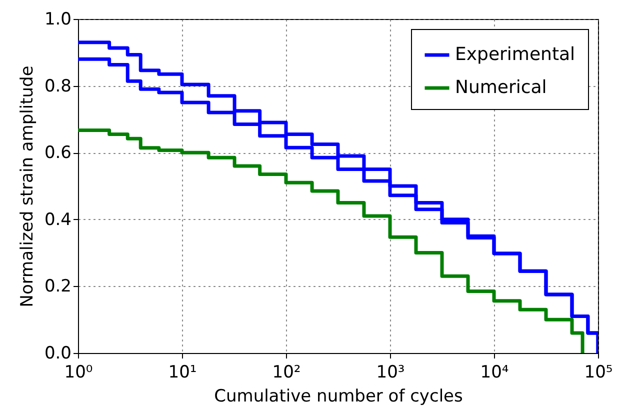  I want to click on x-tick-label: 10⁵, so click(598, 372).